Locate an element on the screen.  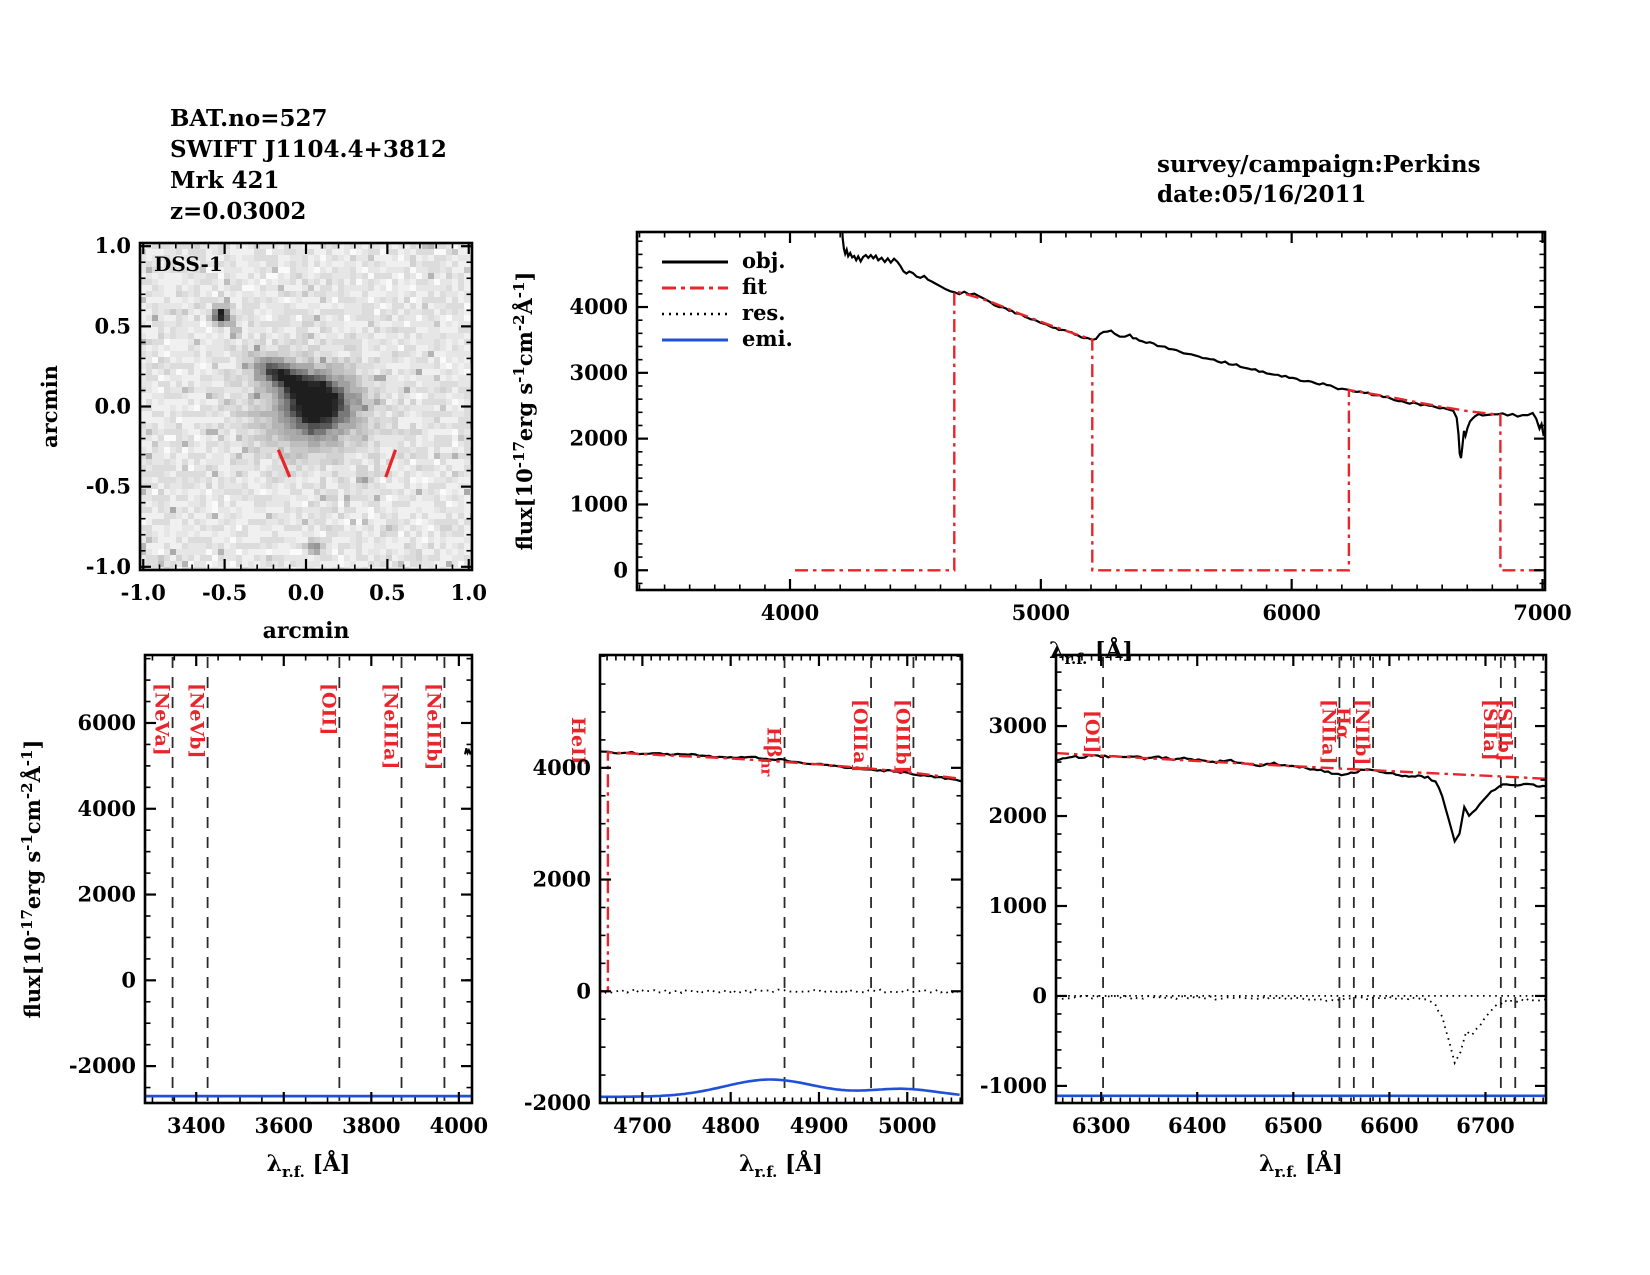
y-tick-label: 1.0 is located at coordinates (112, 245).